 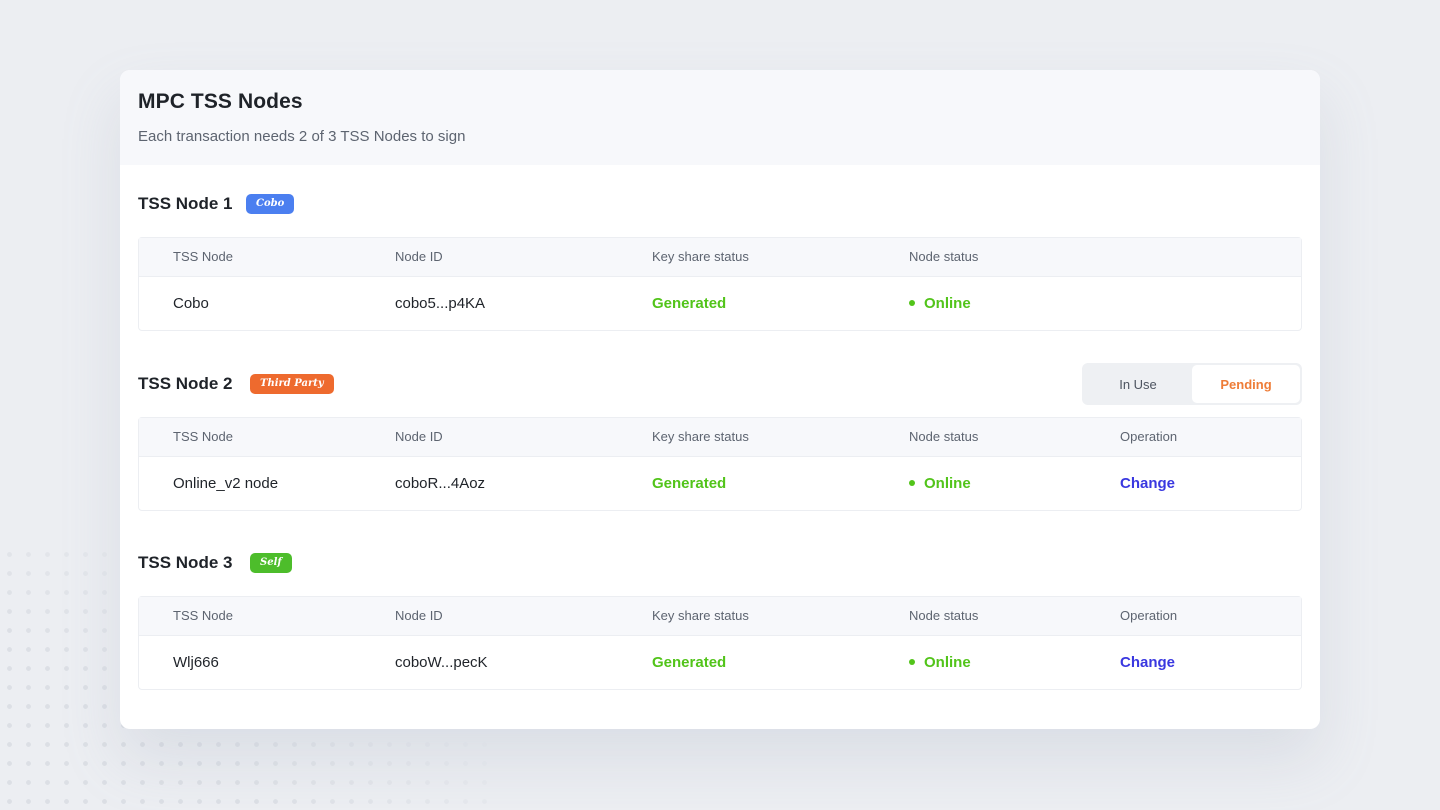 What do you see at coordinates (196, 662) in the screenshot?
I see `node-name: Wlj666` at bounding box center [196, 662].